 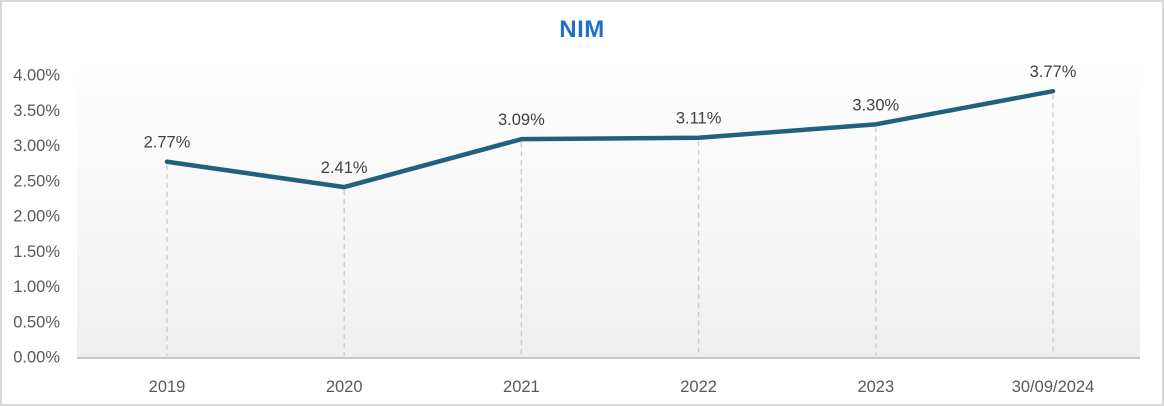 What do you see at coordinates (36, 146) in the screenshot?
I see `y-axis-tick-label: 3.00%` at bounding box center [36, 146].